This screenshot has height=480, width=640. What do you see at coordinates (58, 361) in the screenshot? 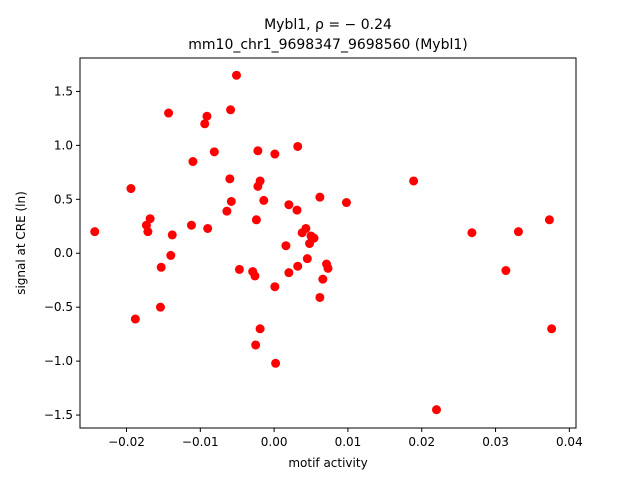
I see `y-tick-label: −1.0` at bounding box center [58, 361].